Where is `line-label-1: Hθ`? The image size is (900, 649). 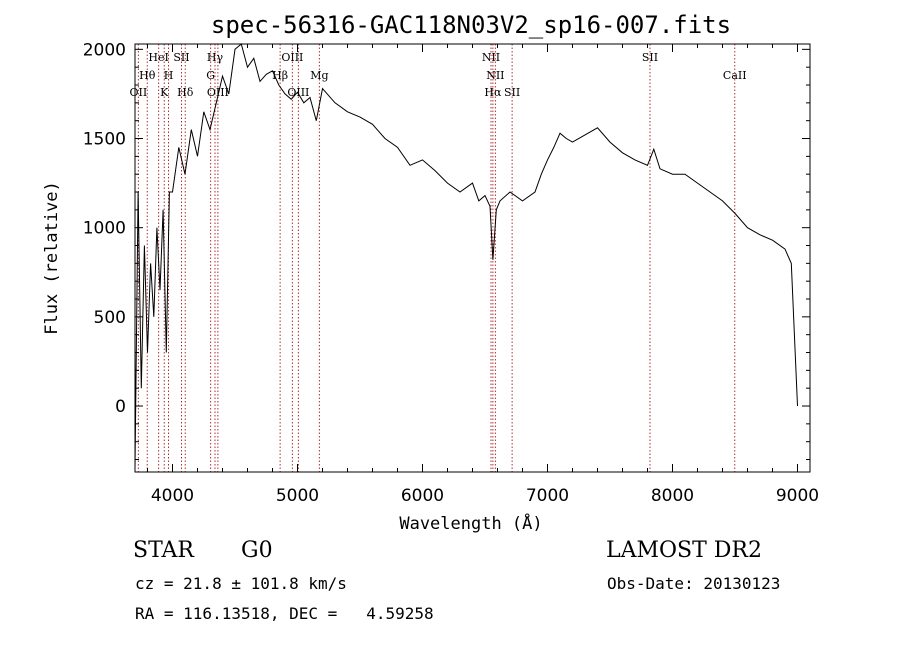
line-label-1: Hθ is located at coordinates (147, 75).